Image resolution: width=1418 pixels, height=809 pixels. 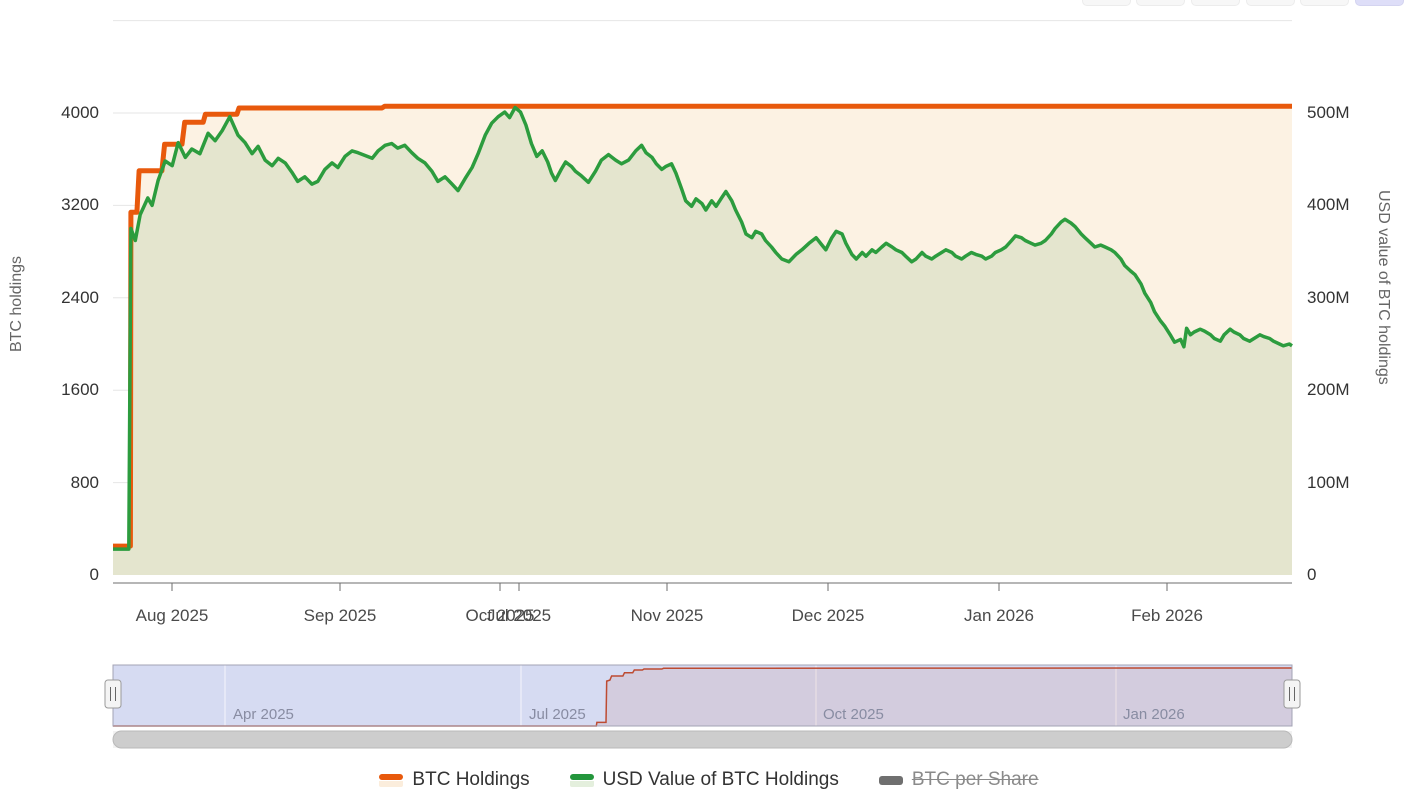 I want to click on legend-marker-orange-line-icon, so click(x=391, y=780).